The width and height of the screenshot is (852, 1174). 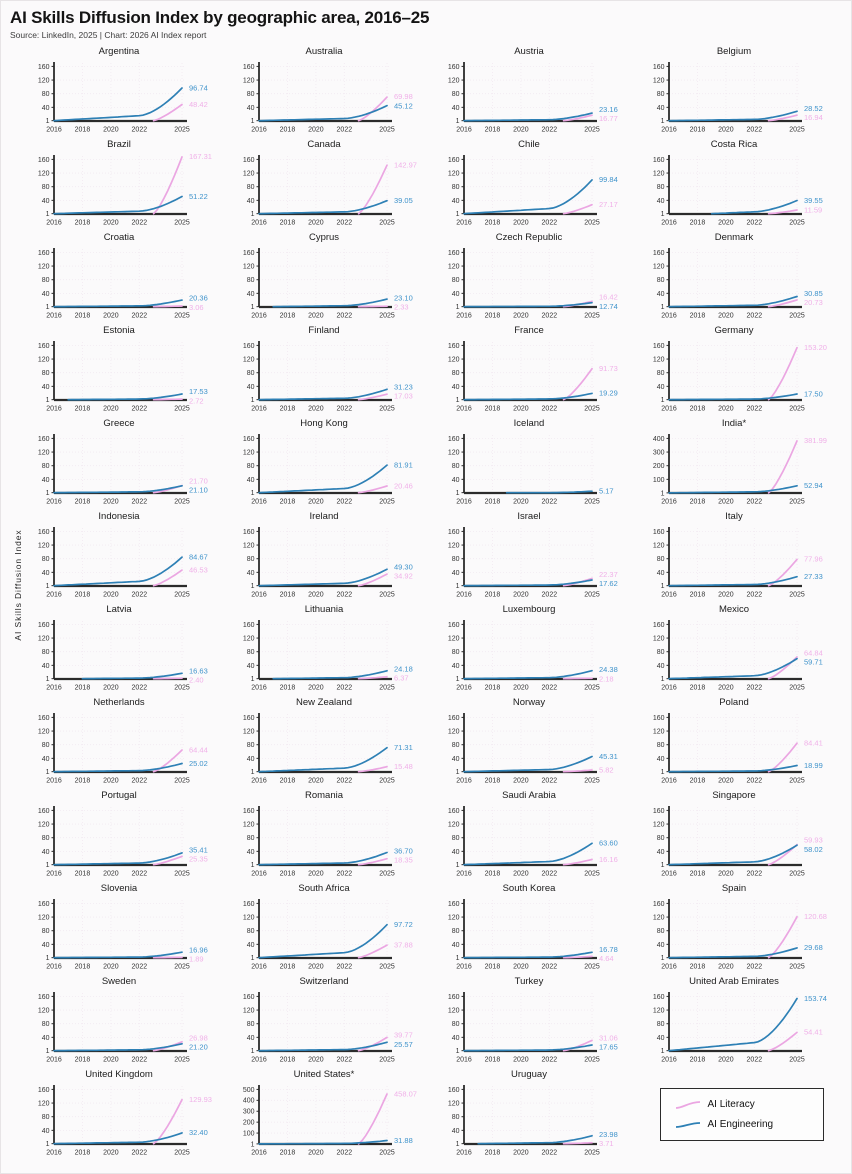 I want to click on chart-title: Croatia, so click(x=119, y=237).